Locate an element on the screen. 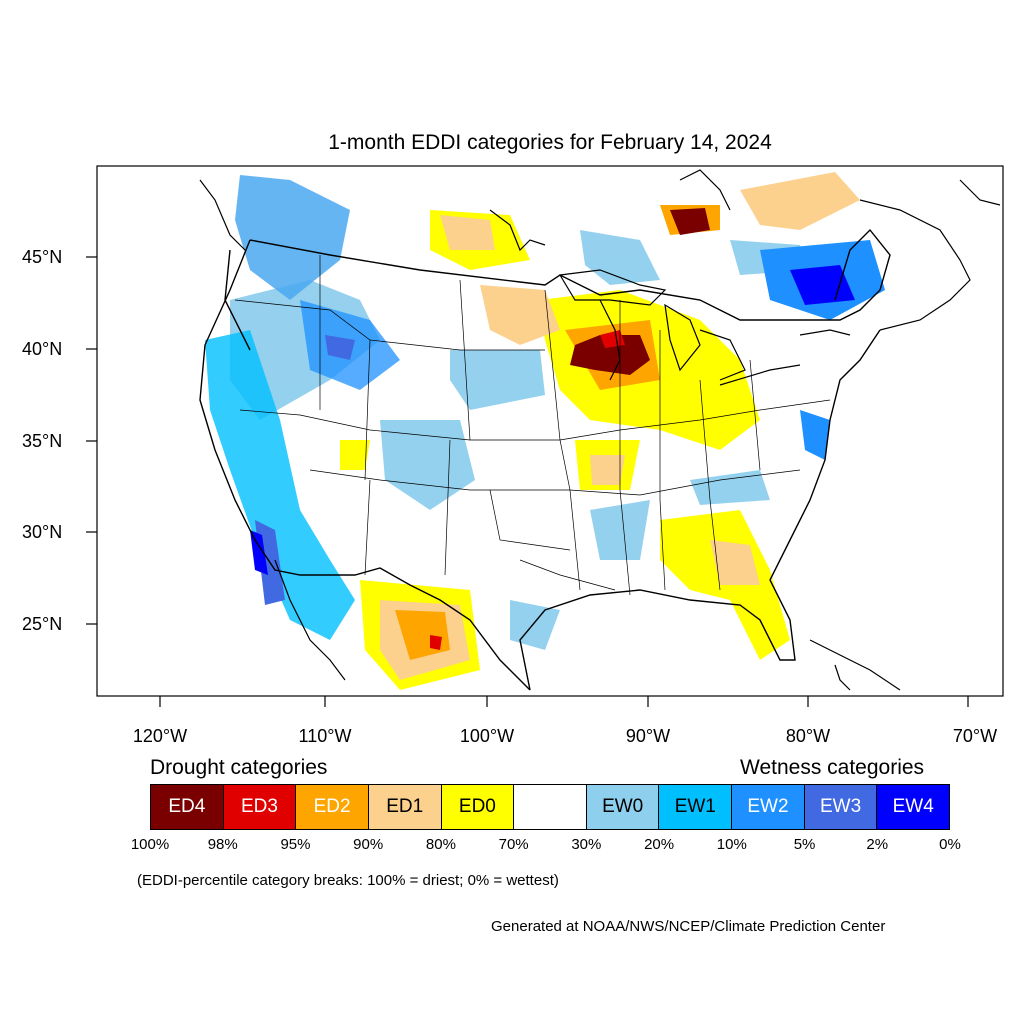 This screenshot has width=1024, height=1024. legend-box-ed4: ED4 is located at coordinates (187, 807).